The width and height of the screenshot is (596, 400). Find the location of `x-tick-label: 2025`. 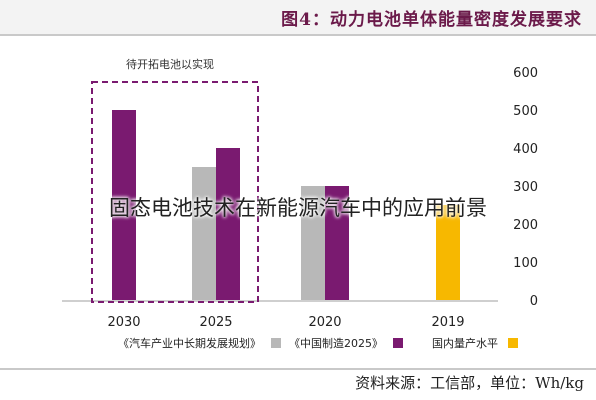

x-tick-label: 2025 is located at coordinates (215, 322).